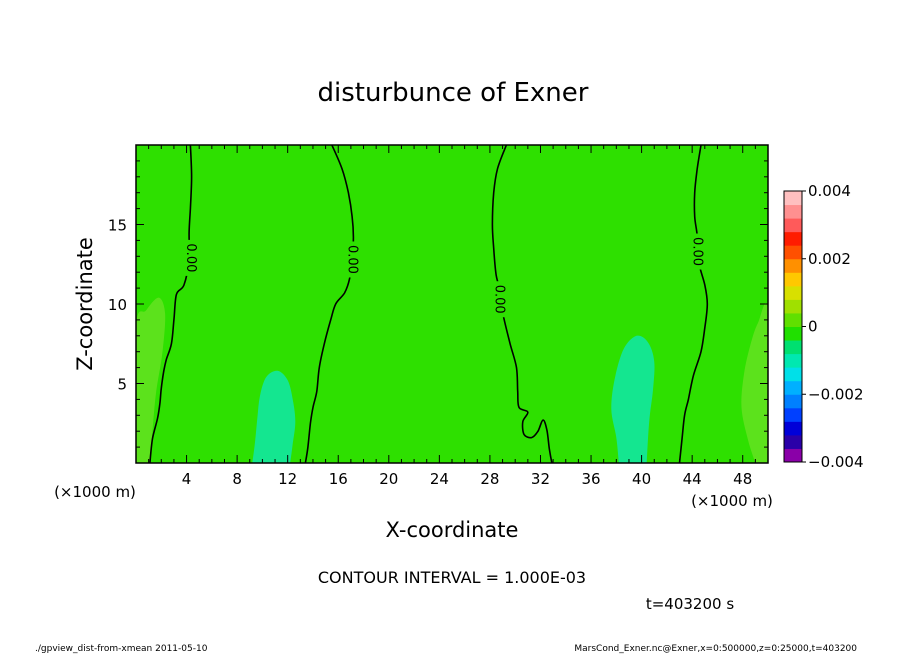  What do you see at coordinates (95, 492) in the screenshot?
I see `x-unit-label-left: (×1000 m)` at bounding box center [95, 492].